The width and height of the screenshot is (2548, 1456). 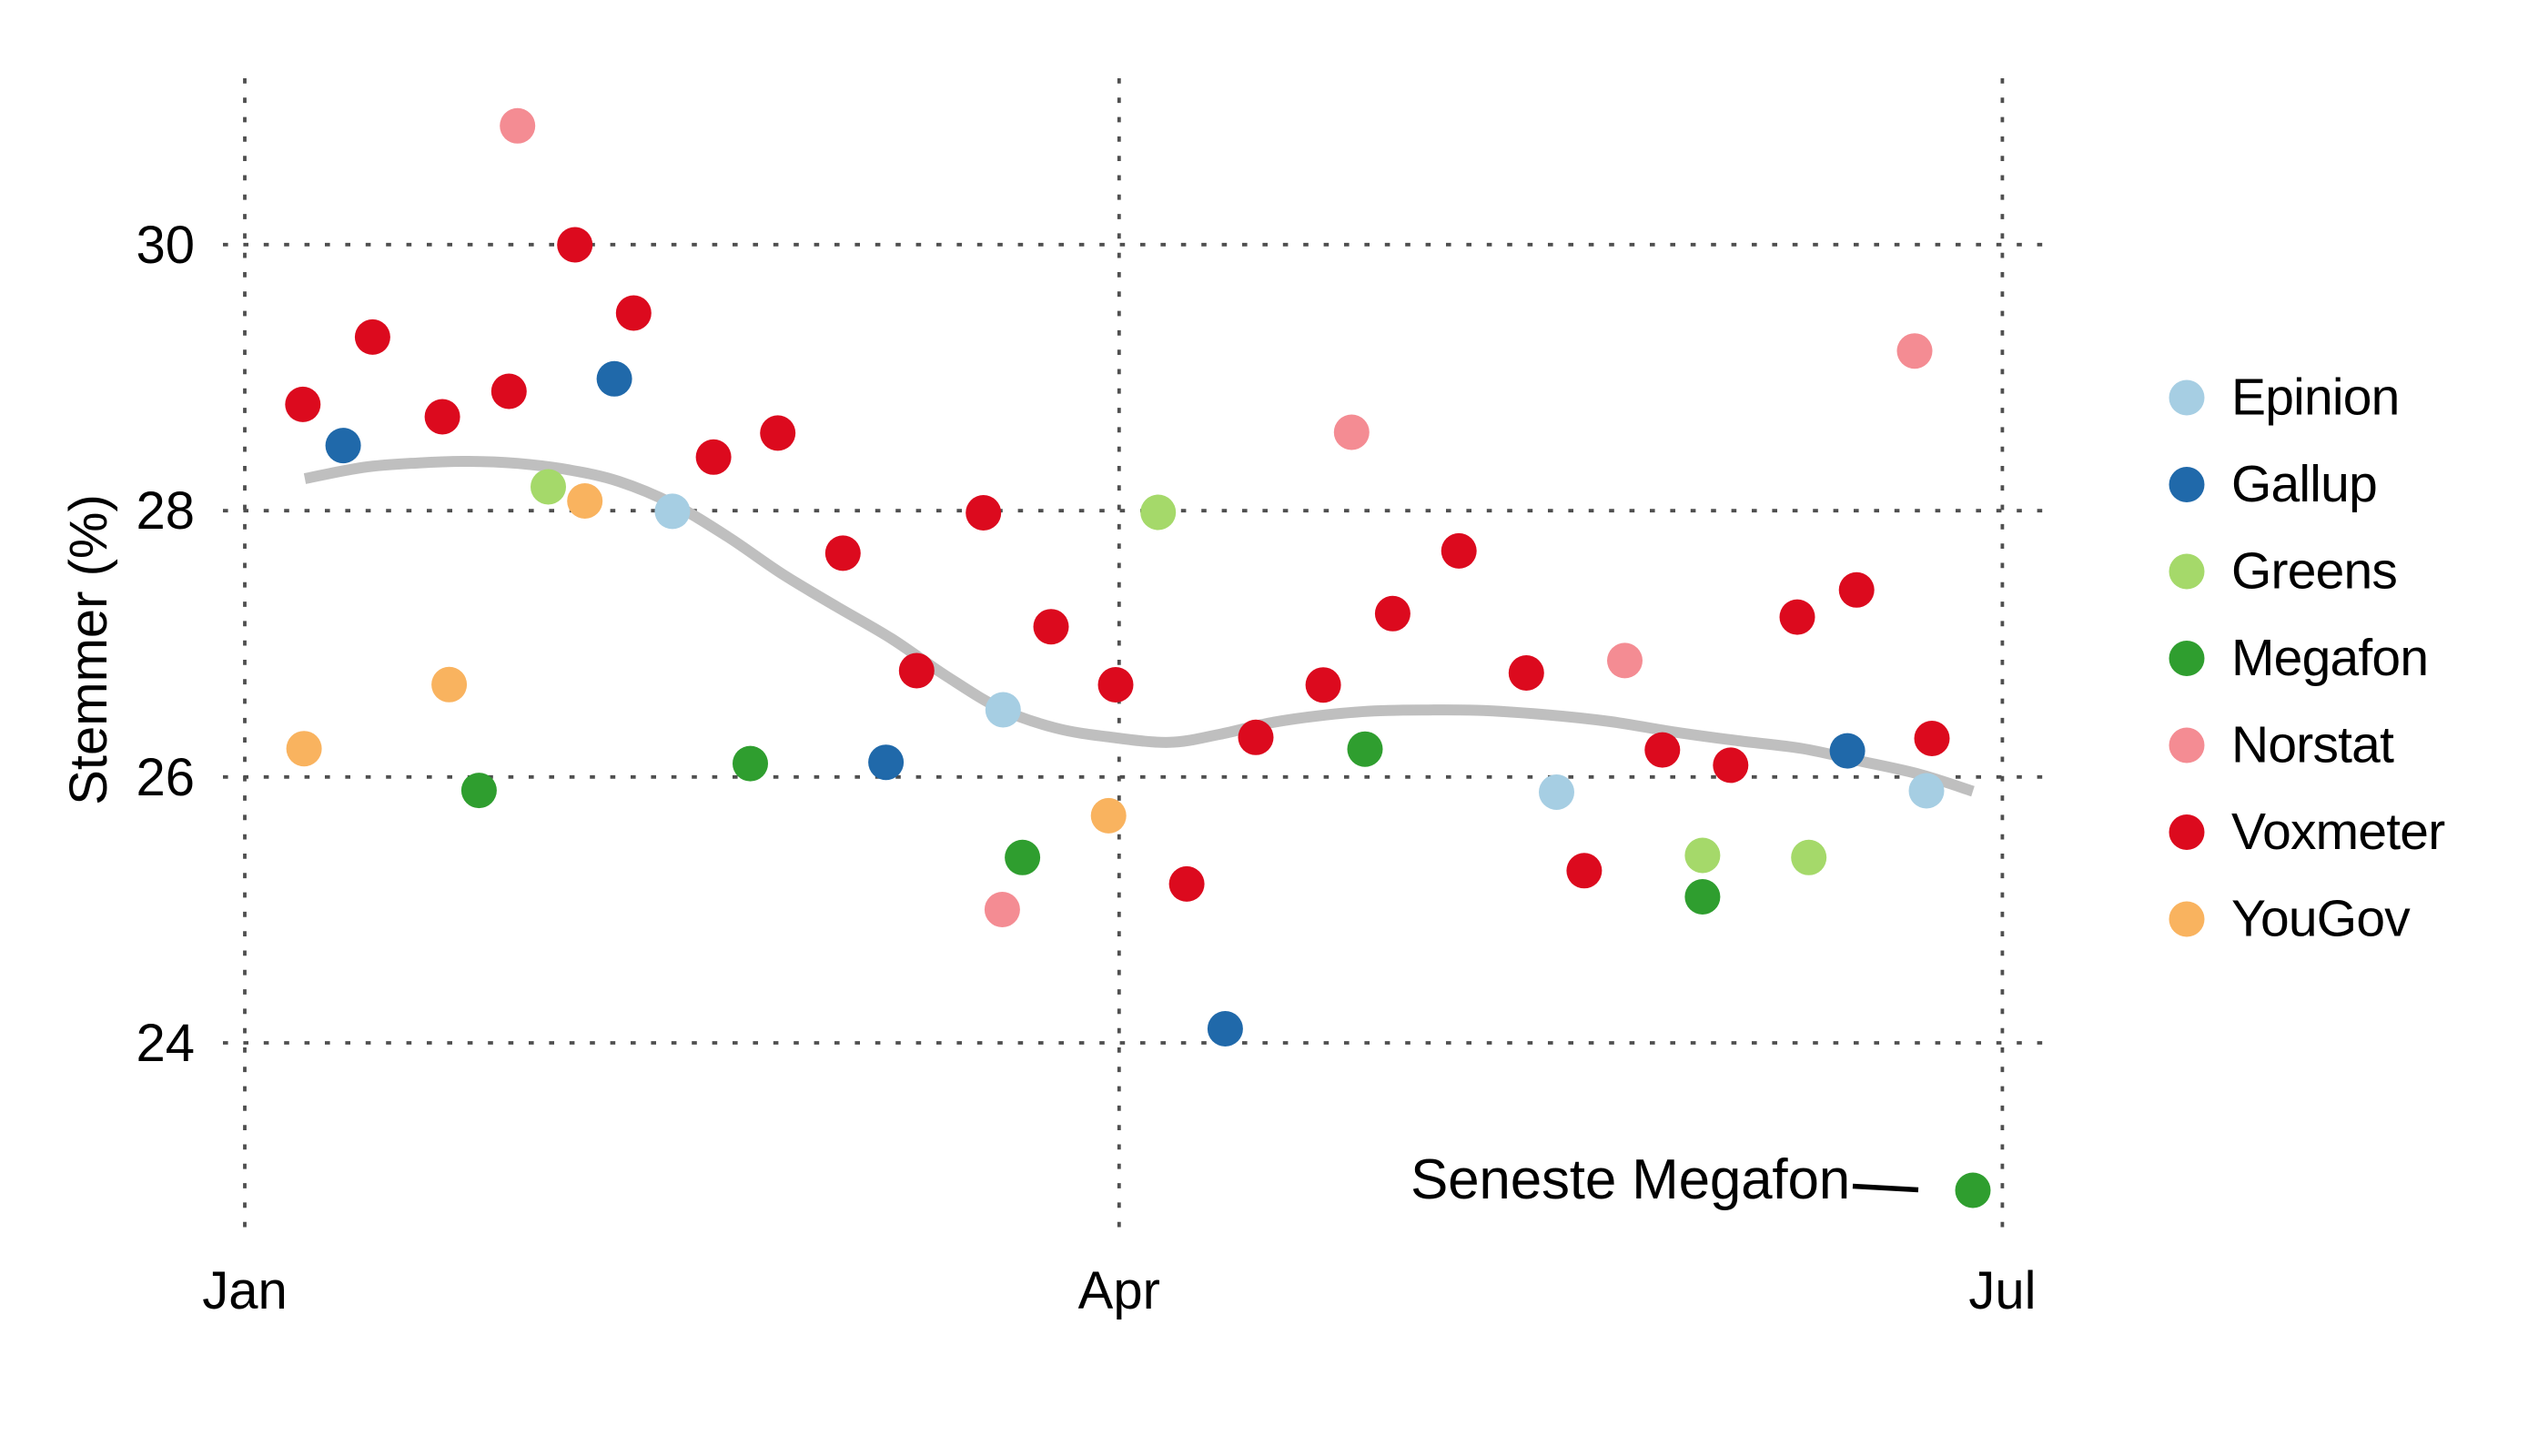 What do you see at coordinates (2002, 1291) in the screenshot?
I see `svg-text: Jul` at bounding box center [2002, 1291].